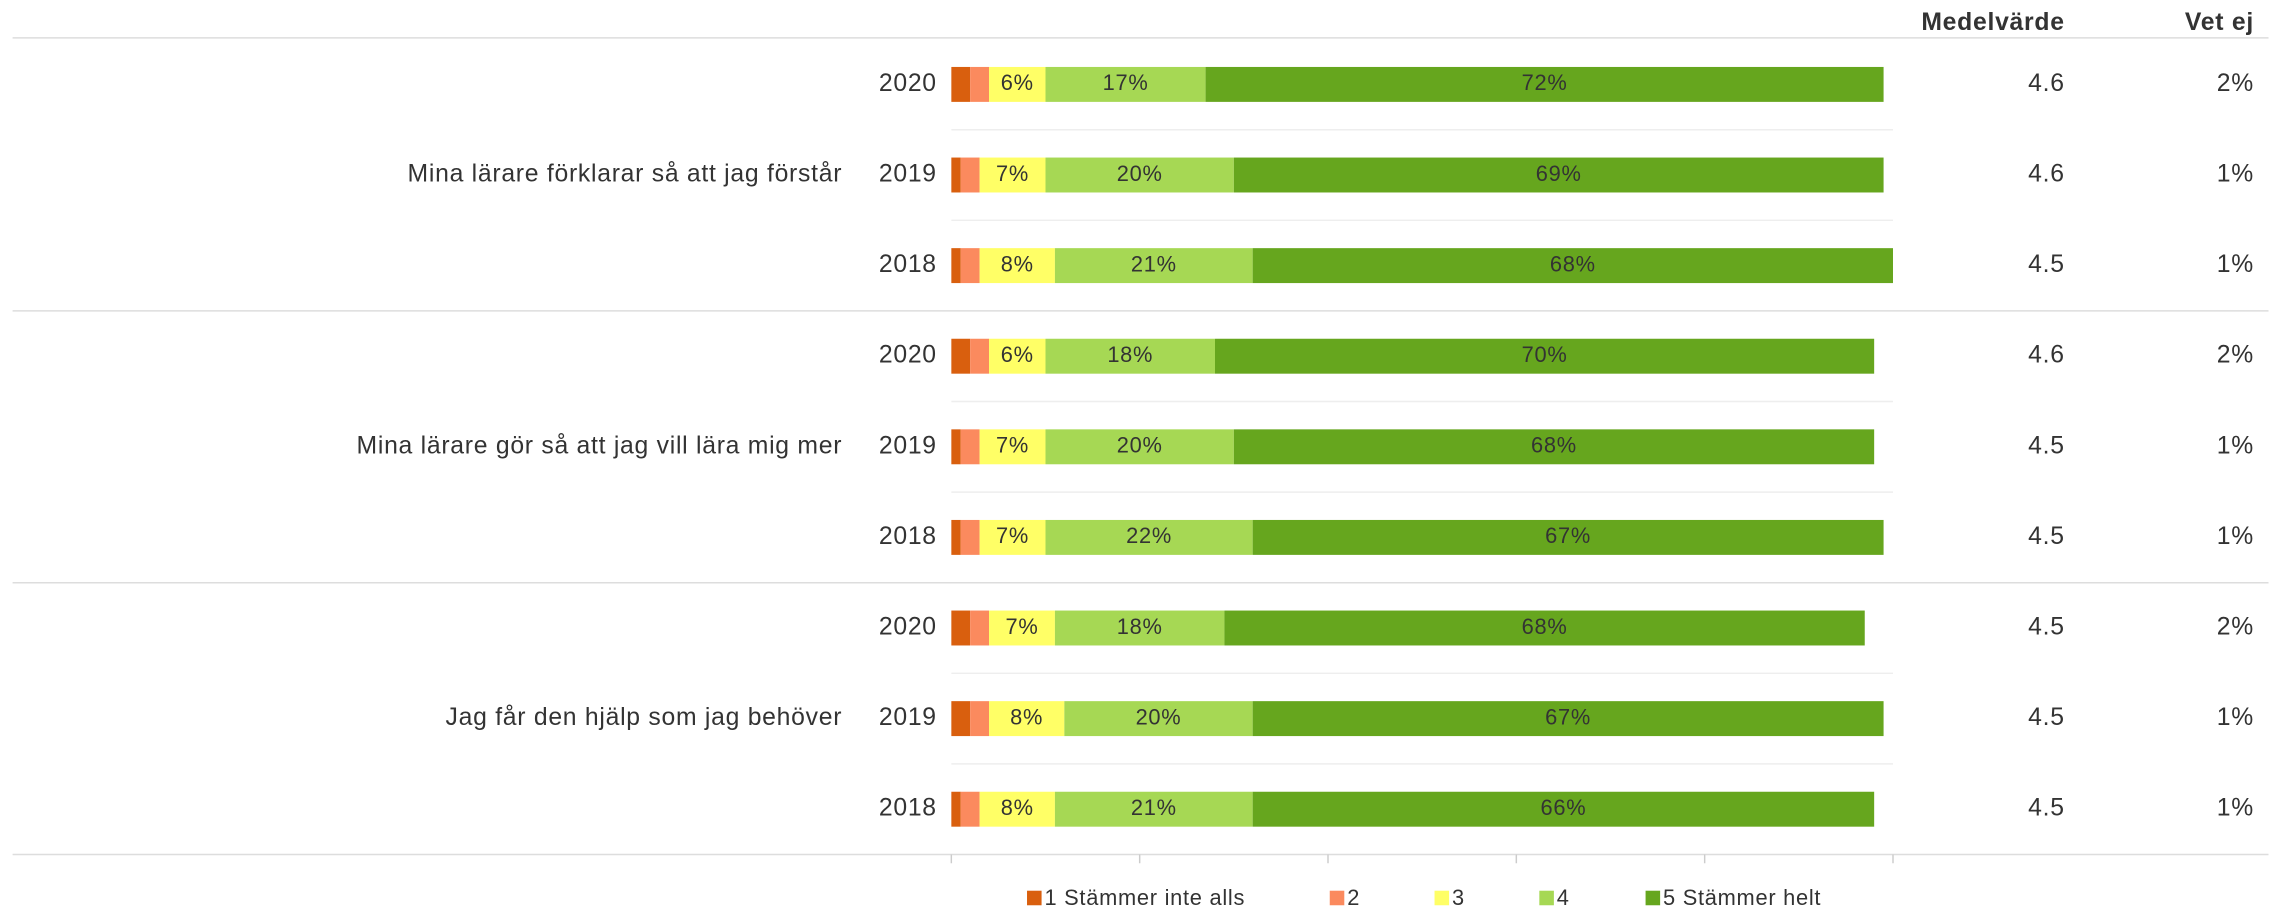  Describe the element at coordinates (1144, 897) in the screenshot. I see `legend-label: 1 Stämmer inte alls` at that location.